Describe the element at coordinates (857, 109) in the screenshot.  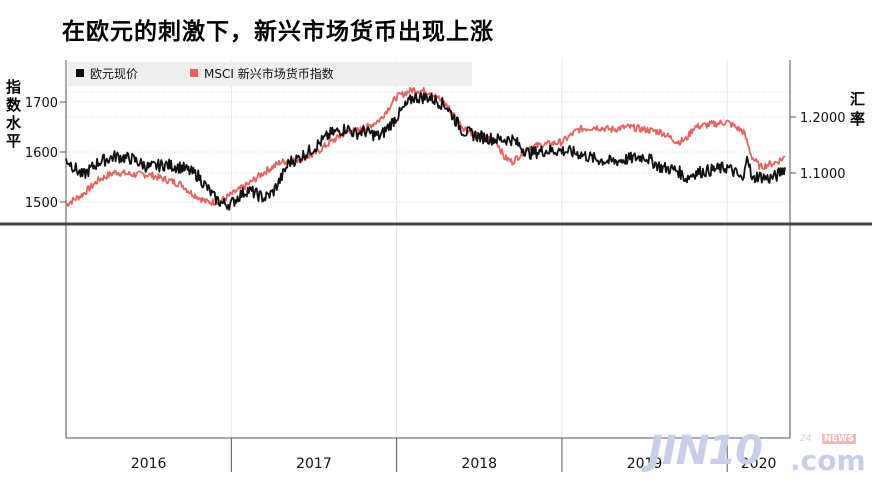
I see `right-axis-title: 汇 率` at that location.